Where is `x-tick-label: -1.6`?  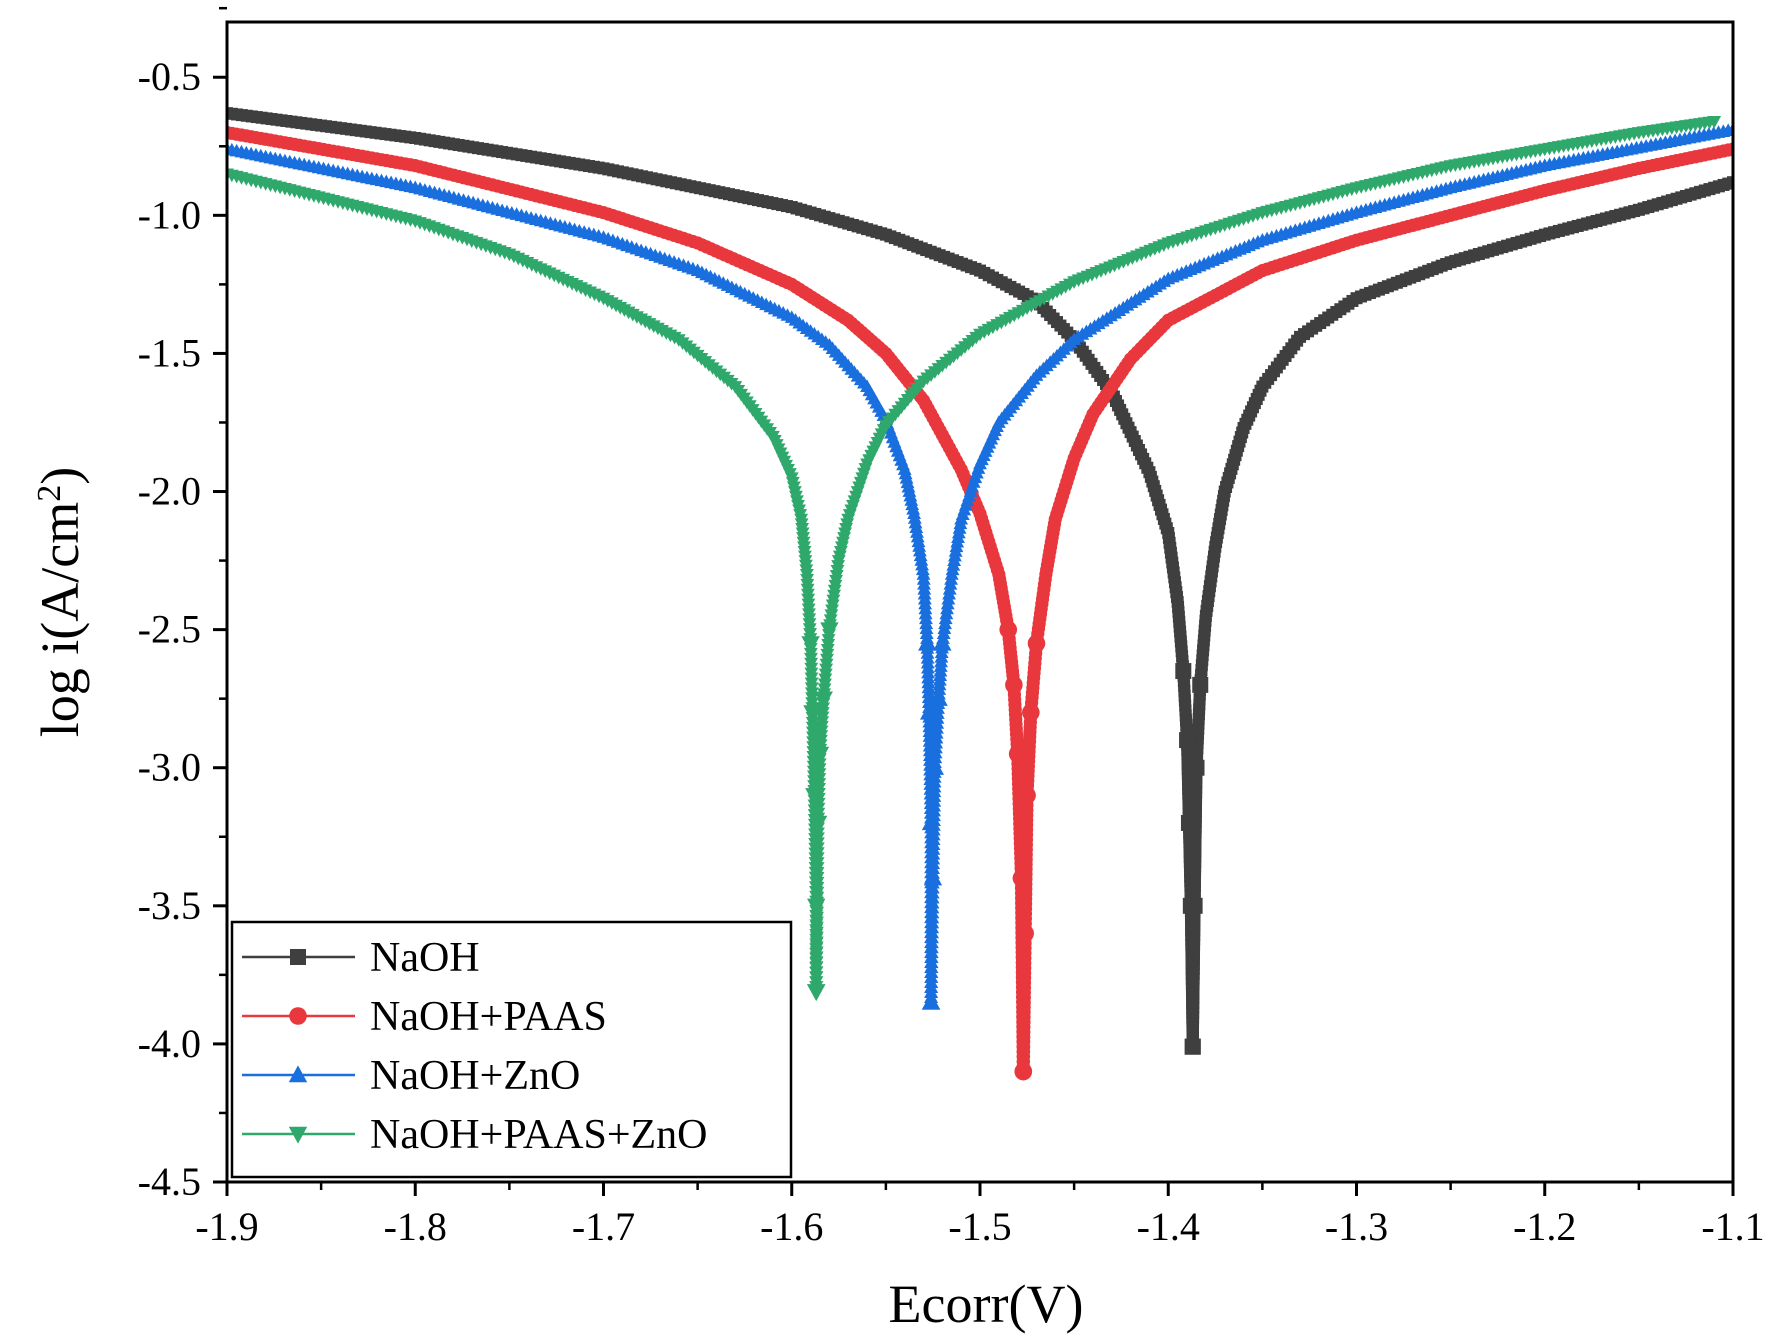
x-tick-label: -1.6 is located at coordinates (791, 1226).